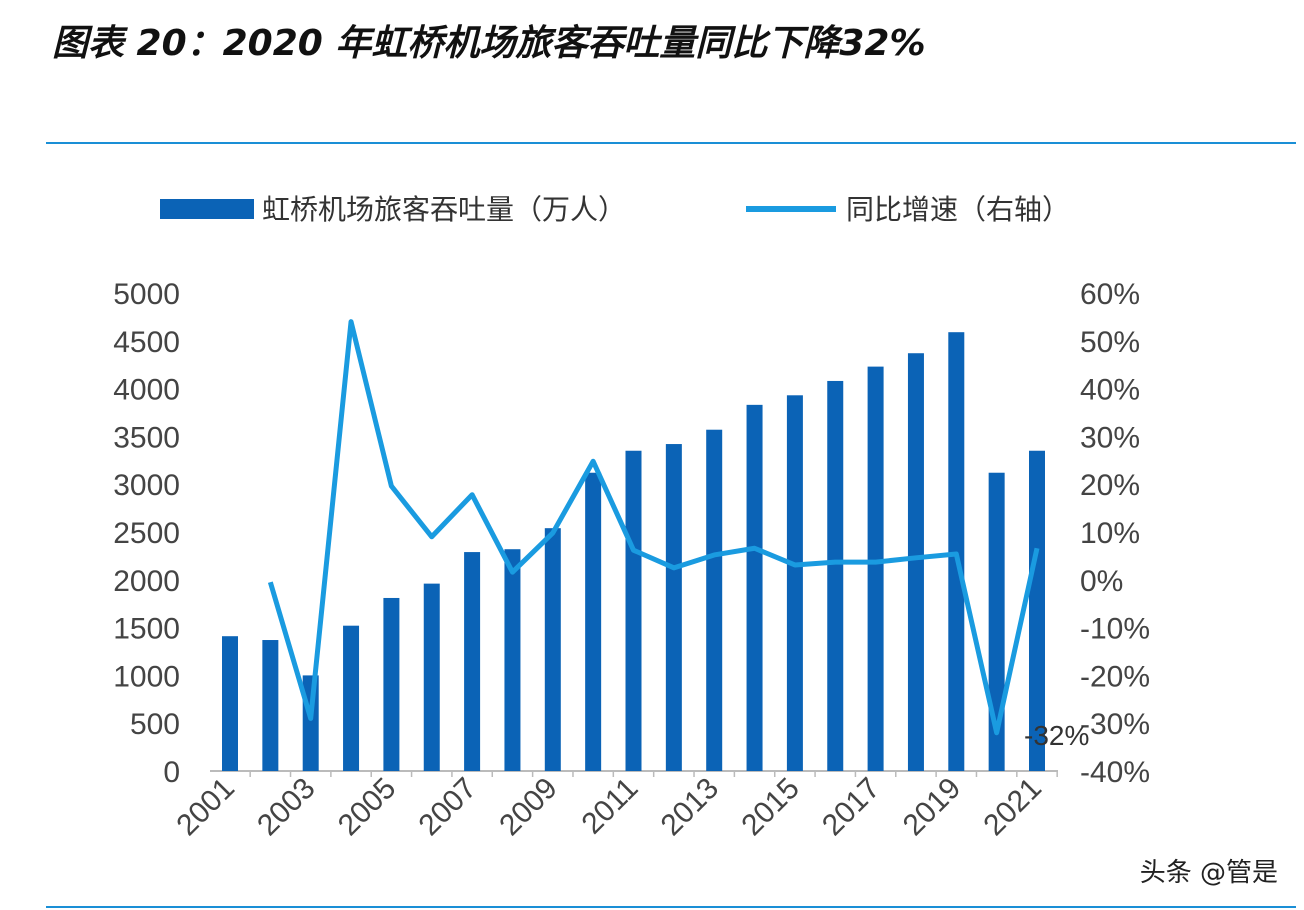 The height and width of the screenshot is (910, 1304). What do you see at coordinates (310, 723) in the screenshot?
I see `bar-2003` at bounding box center [310, 723].